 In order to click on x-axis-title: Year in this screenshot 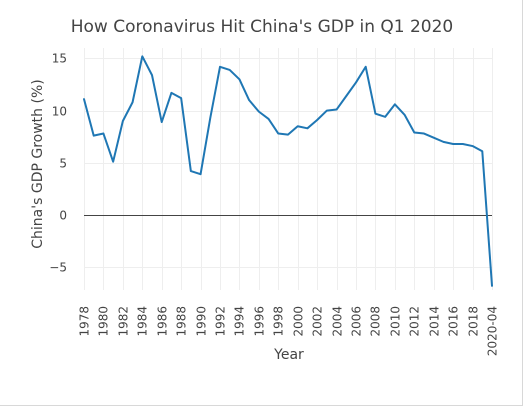, I will do `click(288, 355)`.